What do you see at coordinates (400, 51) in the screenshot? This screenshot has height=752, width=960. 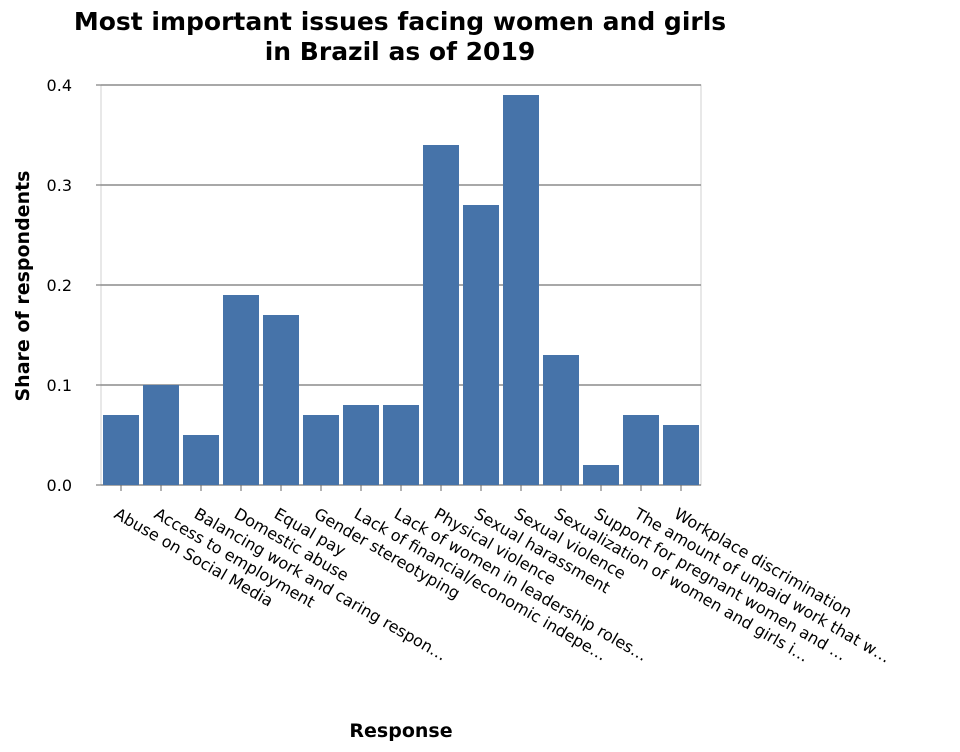 I see `chart-title-line-2: in Brazil as of 2019` at bounding box center [400, 51].